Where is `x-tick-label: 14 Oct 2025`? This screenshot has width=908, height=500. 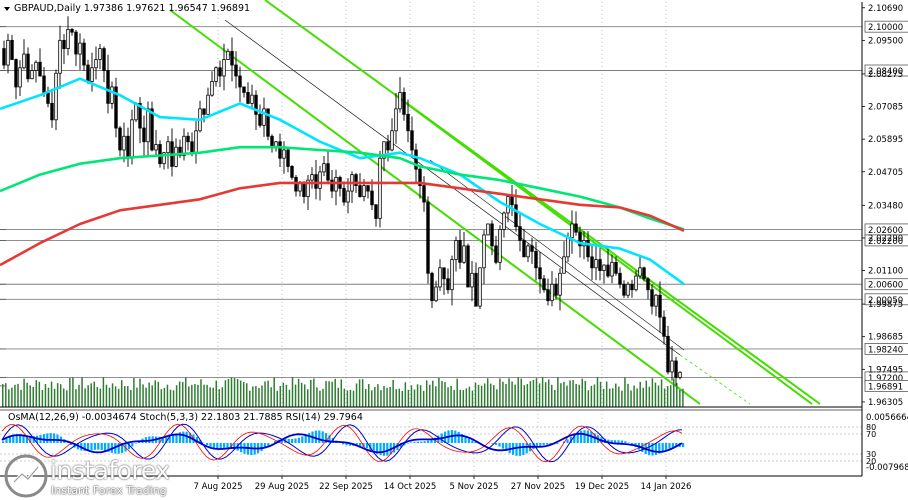
x-tick-label: 14 Oct 2025 is located at coordinates (410, 487).